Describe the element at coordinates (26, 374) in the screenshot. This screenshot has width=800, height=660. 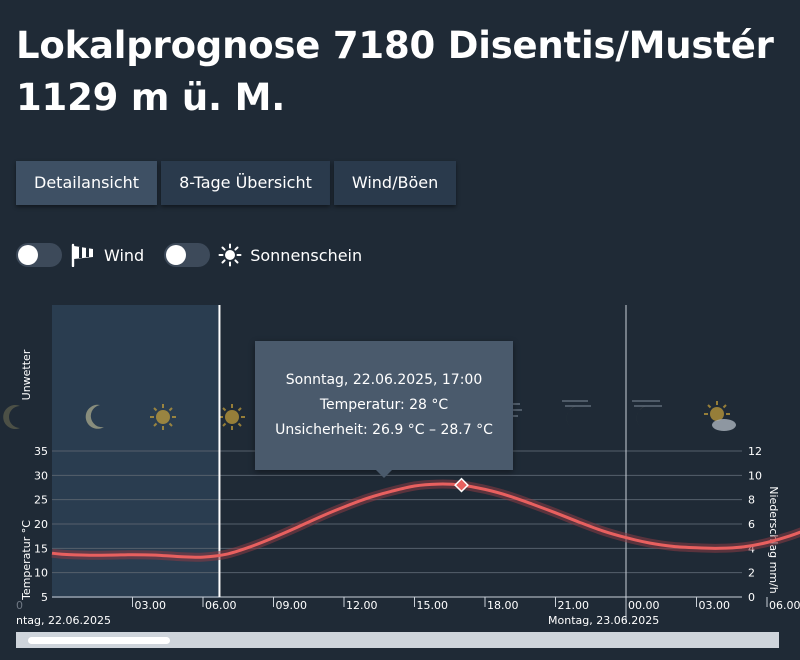
I see `warnings-axis-label: Unwetter` at that location.